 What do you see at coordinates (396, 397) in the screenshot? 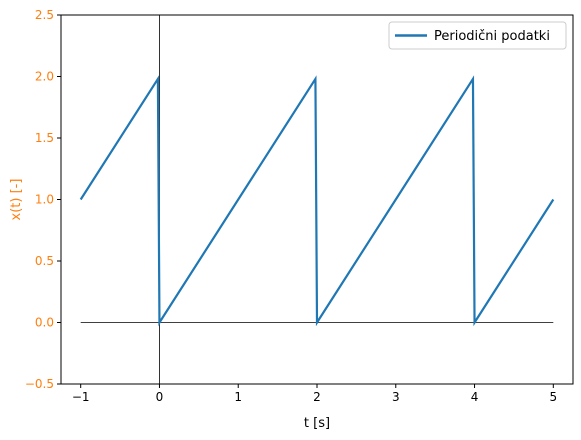
I see `x-tick-label: 3` at bounding box center [396, 397].